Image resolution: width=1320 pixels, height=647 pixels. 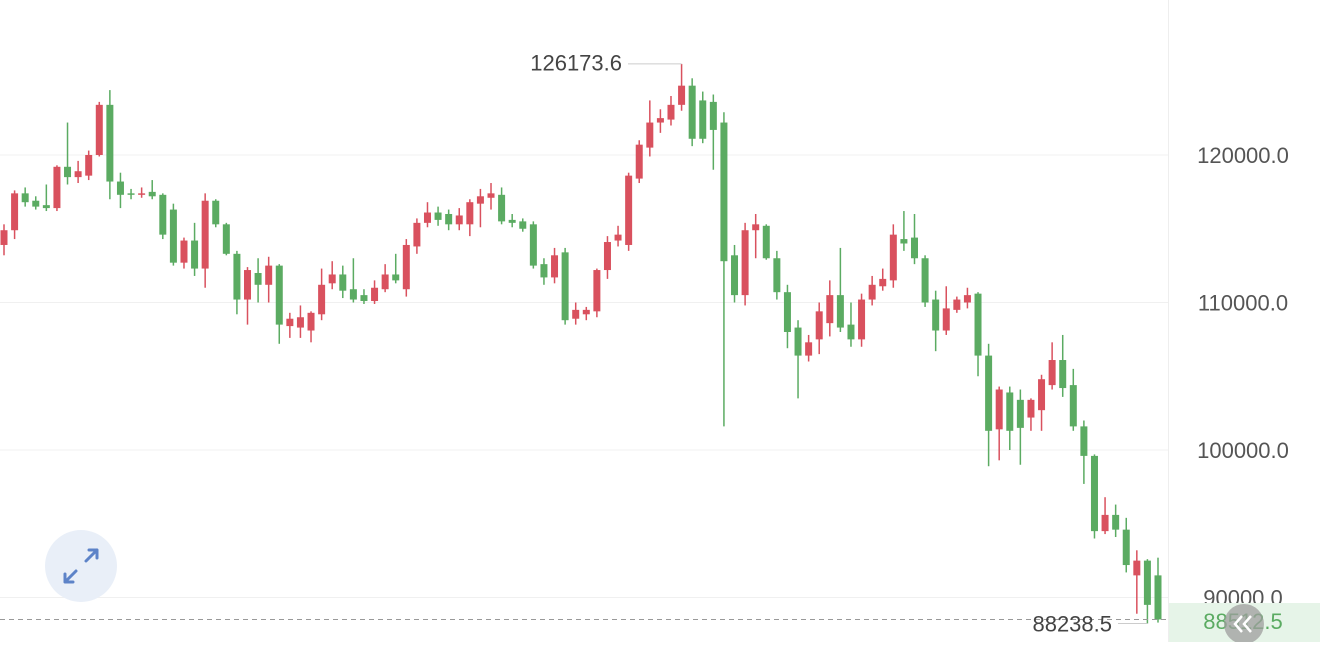 I want to click on high-marker-label: 126173.6, so click(x=576, y=63).